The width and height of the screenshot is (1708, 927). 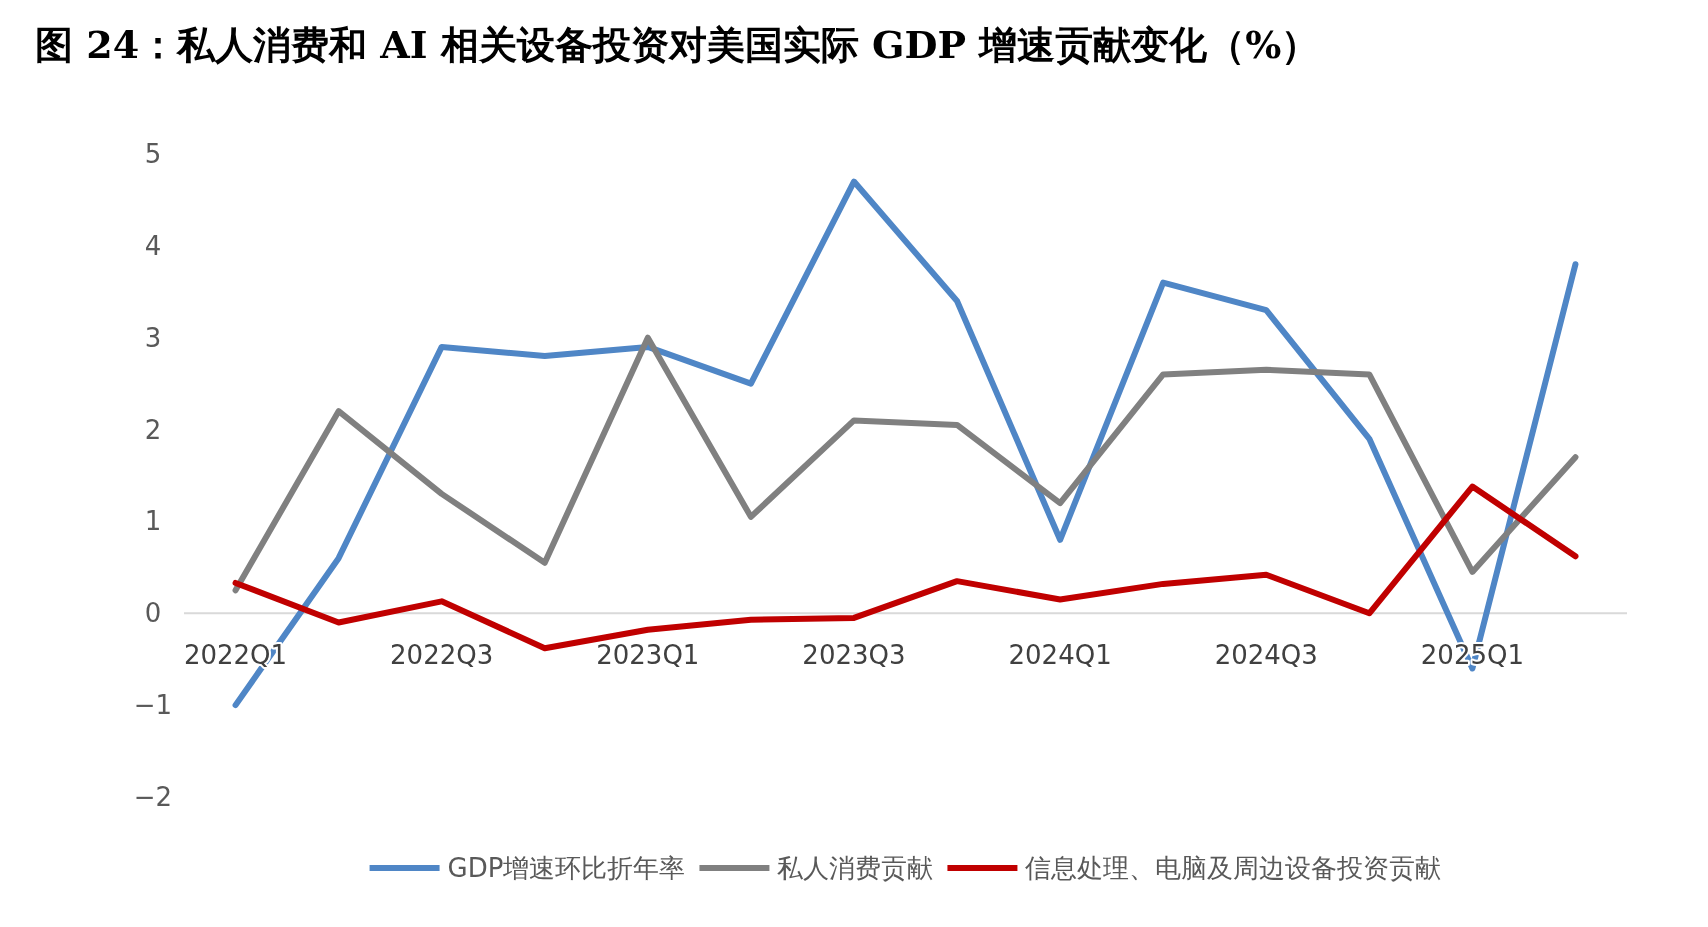 What do you see at coordinates (442, 655) in the screenshot?
I see `x-tick-label: 2022Q3` at bounding box center [442, 655].